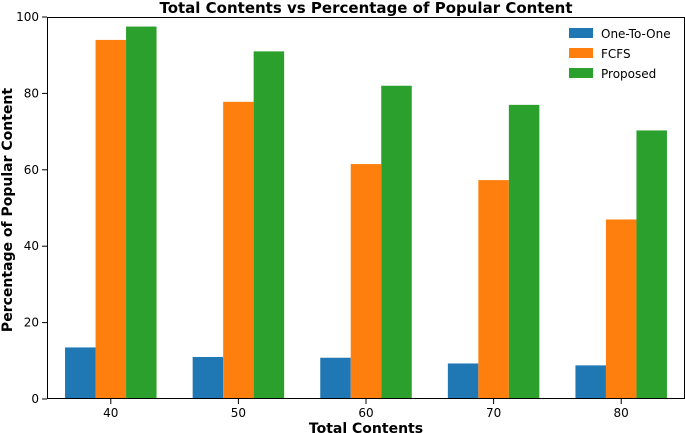  What do you see at coordinates (616, 54) in the screenshot?
I see `legend-label: FCFS` at bounding box center [616, 54].